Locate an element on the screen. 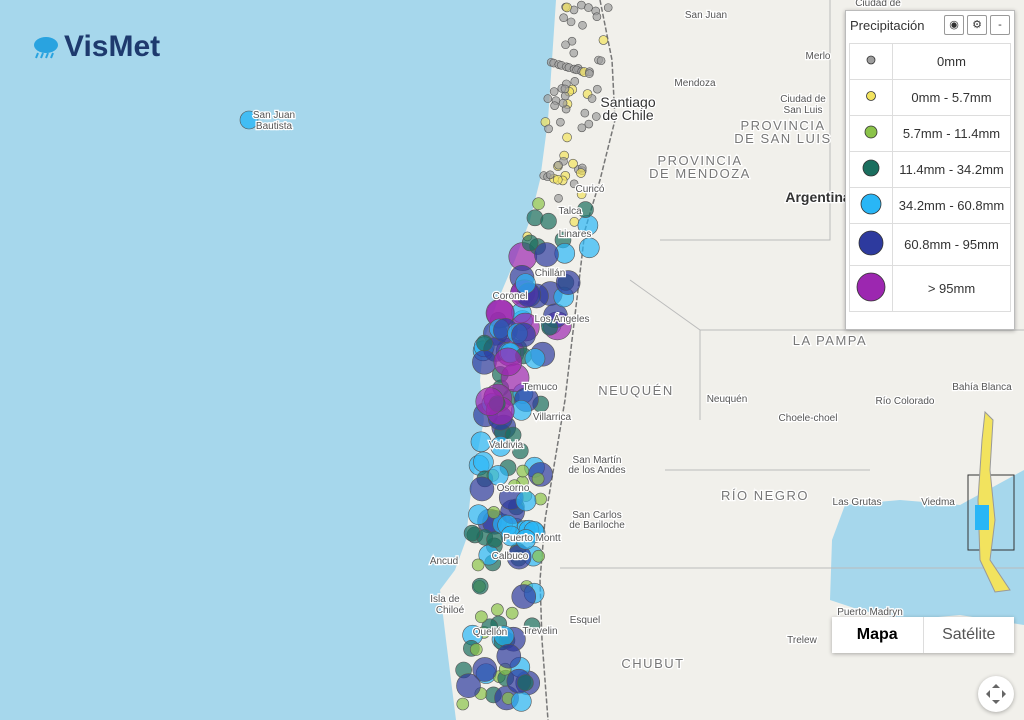 The width and height of the screenshot is (1024, 720). legend-label: 5.7mm - 11.4mm is located at coordinates (951, 133).